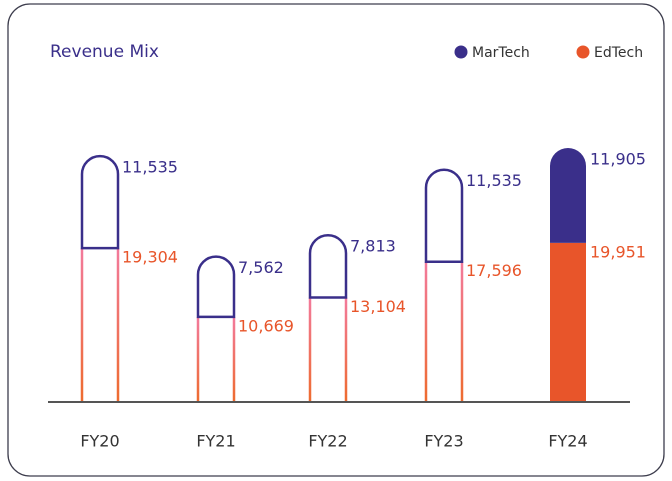 This screenshot has width=672, height=481. What do you see at coordinates (215, 441) in the screenshot?
I see `x-tick-label: FY21` at bounding box center [215, 441].